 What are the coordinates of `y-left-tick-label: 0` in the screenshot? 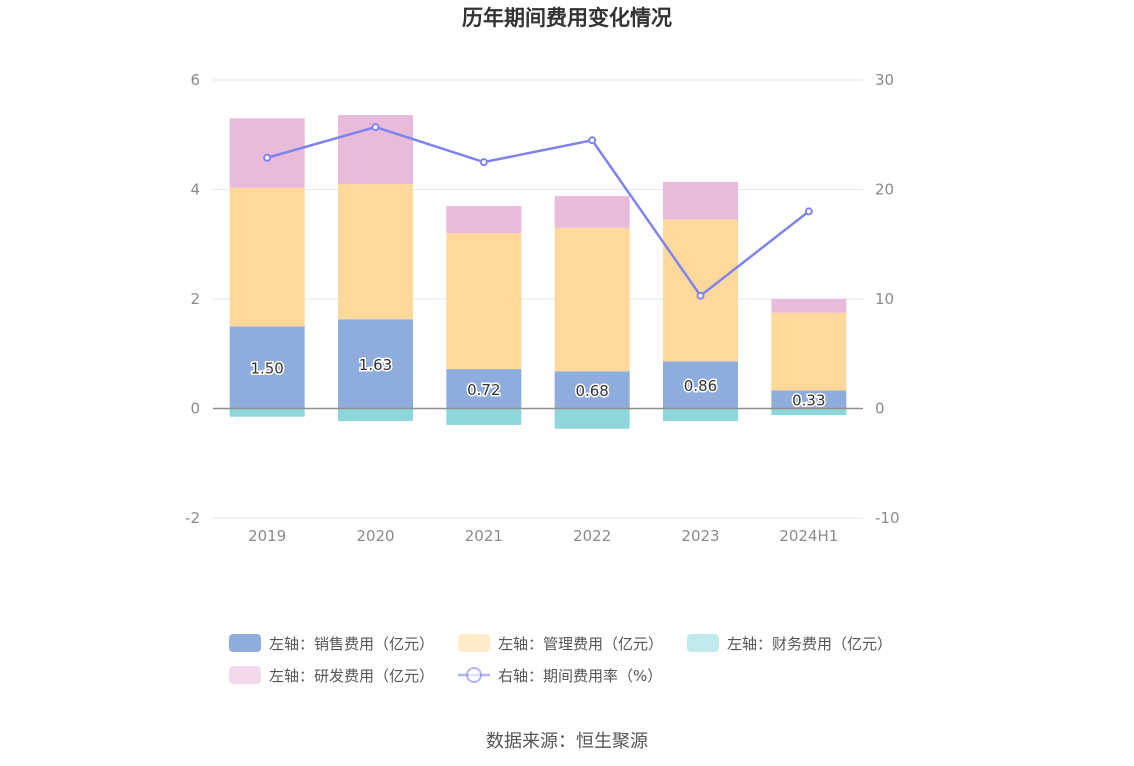 It's located at (195, 409).